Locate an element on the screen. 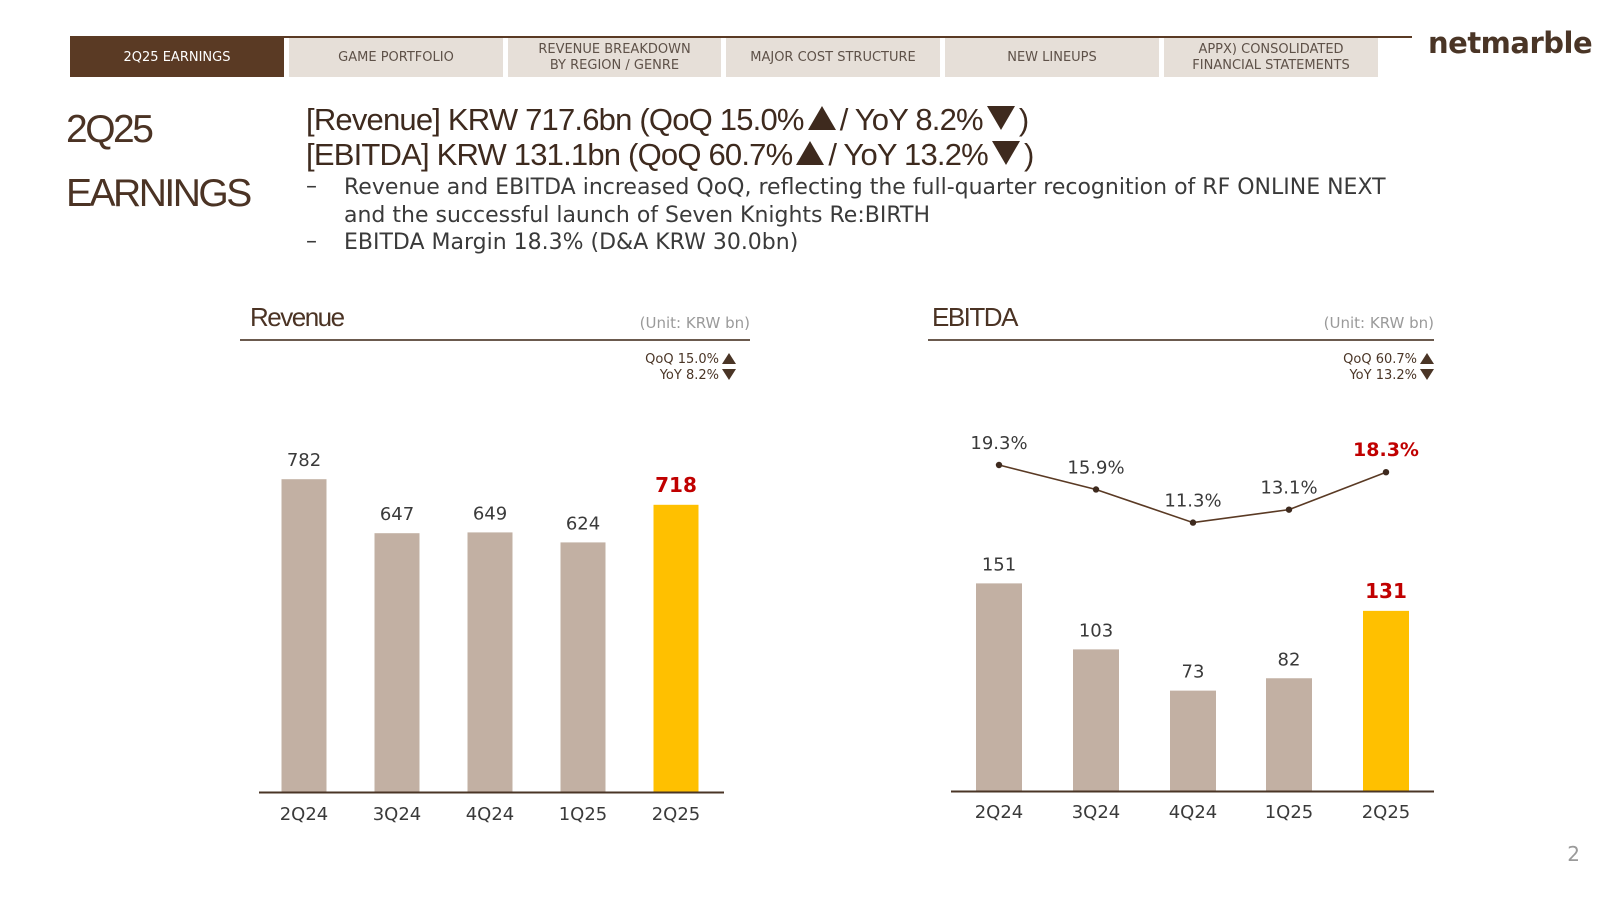 This screenshot has height=900, width=1600. ebitda-chart-unit: (Unit: KRW bn) is located at coordinates (1378, 323).